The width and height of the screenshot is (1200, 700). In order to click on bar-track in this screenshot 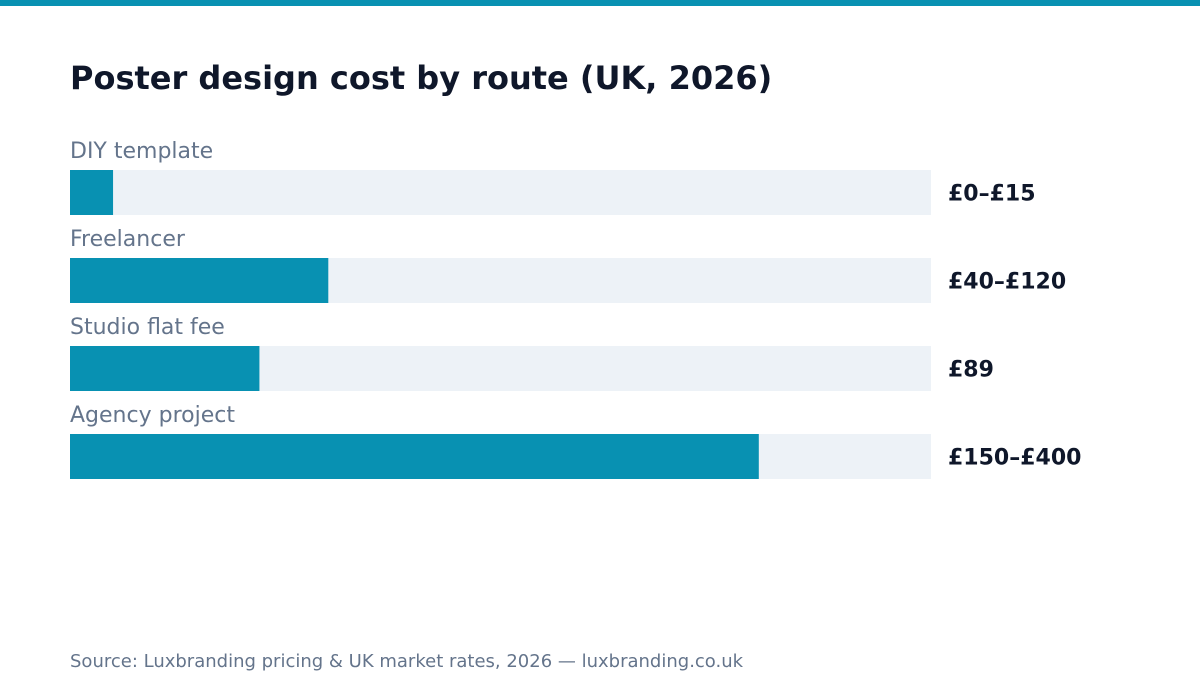, I will do `click(500, 192)`.